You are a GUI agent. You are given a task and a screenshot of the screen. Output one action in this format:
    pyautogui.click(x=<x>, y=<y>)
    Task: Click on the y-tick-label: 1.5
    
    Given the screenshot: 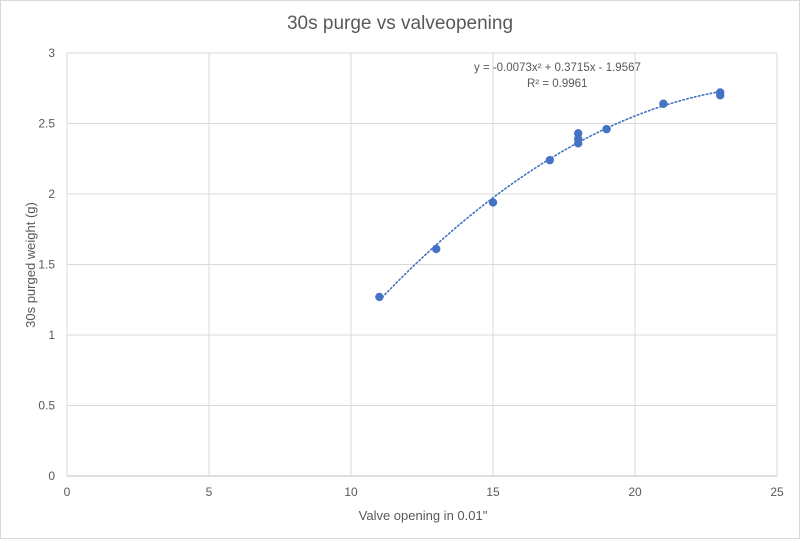 What is the action you would take?
    pyautogui.click(x=46, y=265)
    